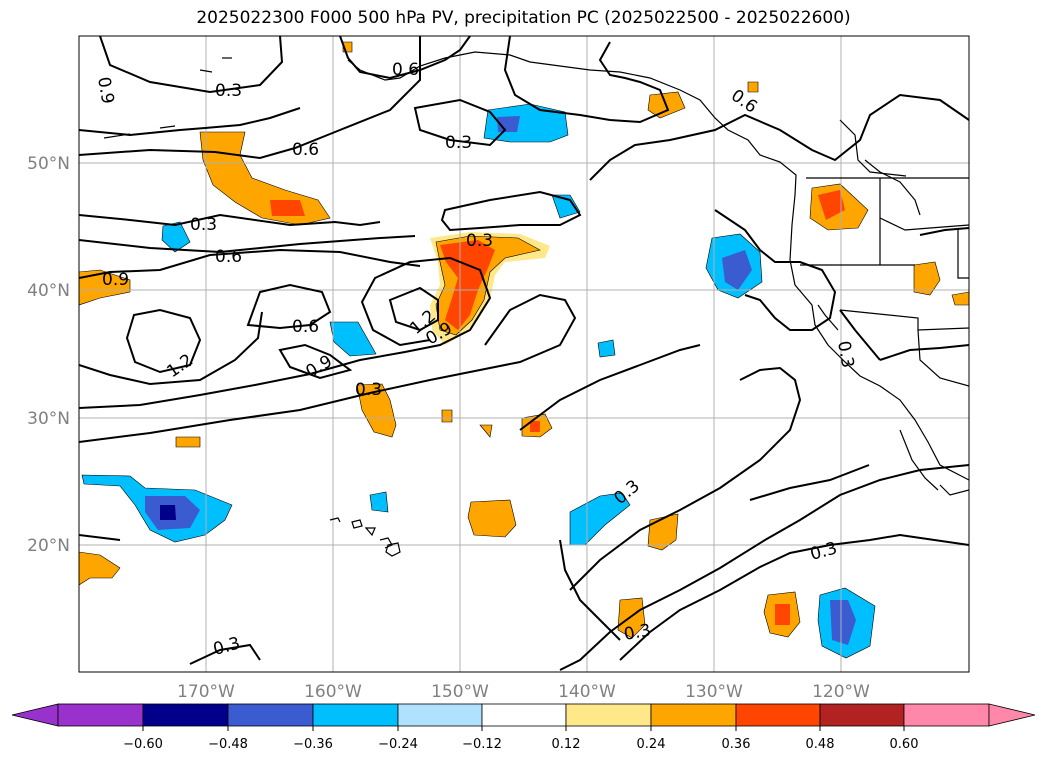 This screenshot has height=765, width=1047. I want to click on colorbar-tick-label: 0.12, so click(566, 744).